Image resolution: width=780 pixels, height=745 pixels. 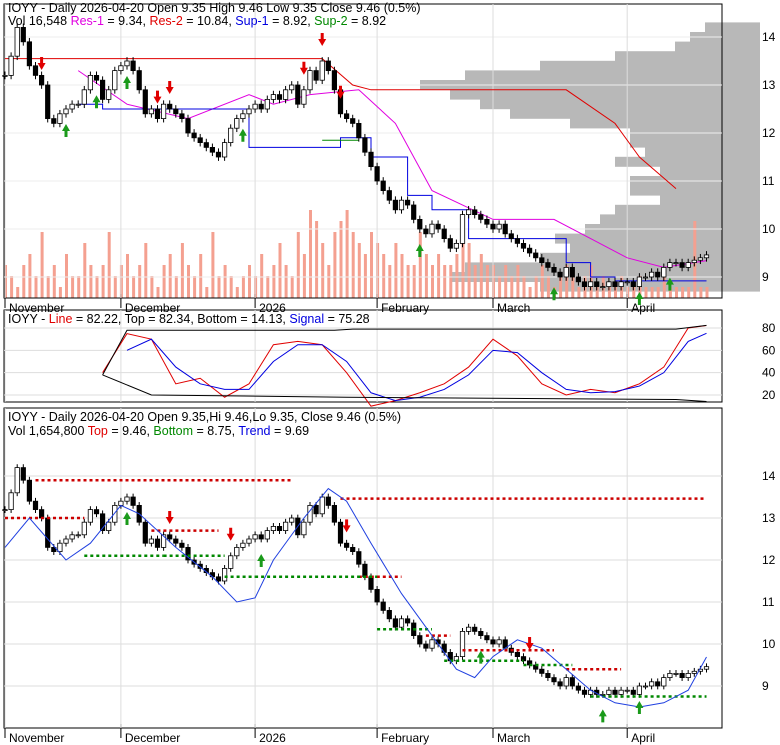 I want to click on sell-arrow-icon, so click(x=322, y=39).